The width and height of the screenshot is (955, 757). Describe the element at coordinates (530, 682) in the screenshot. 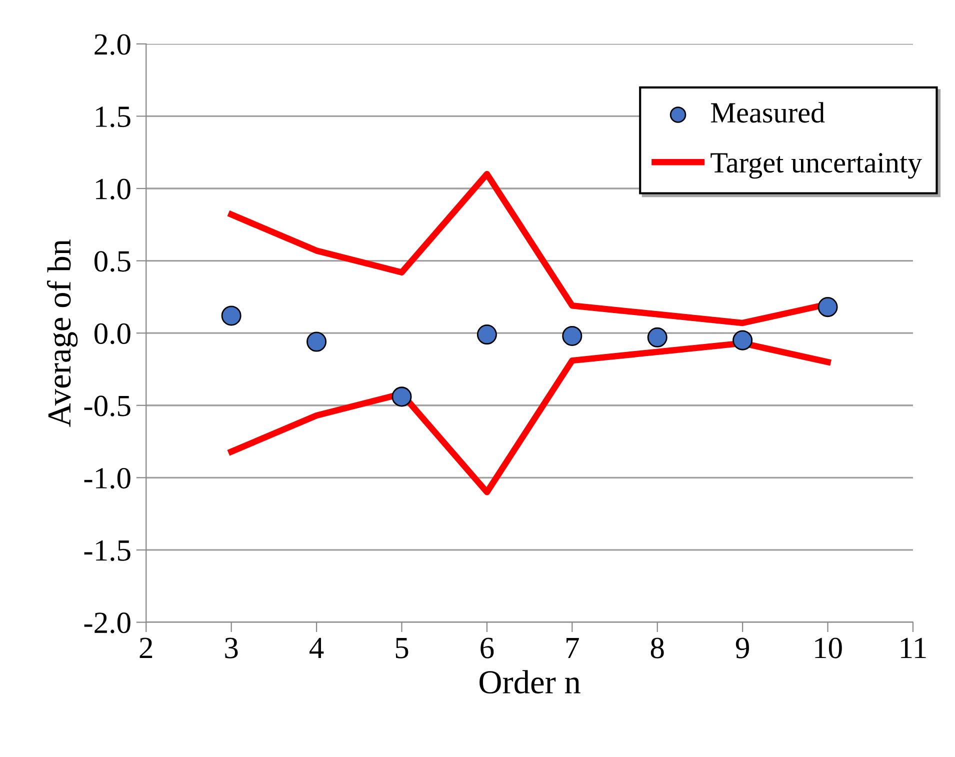

I see `x-axis-title: Order n` at that location.